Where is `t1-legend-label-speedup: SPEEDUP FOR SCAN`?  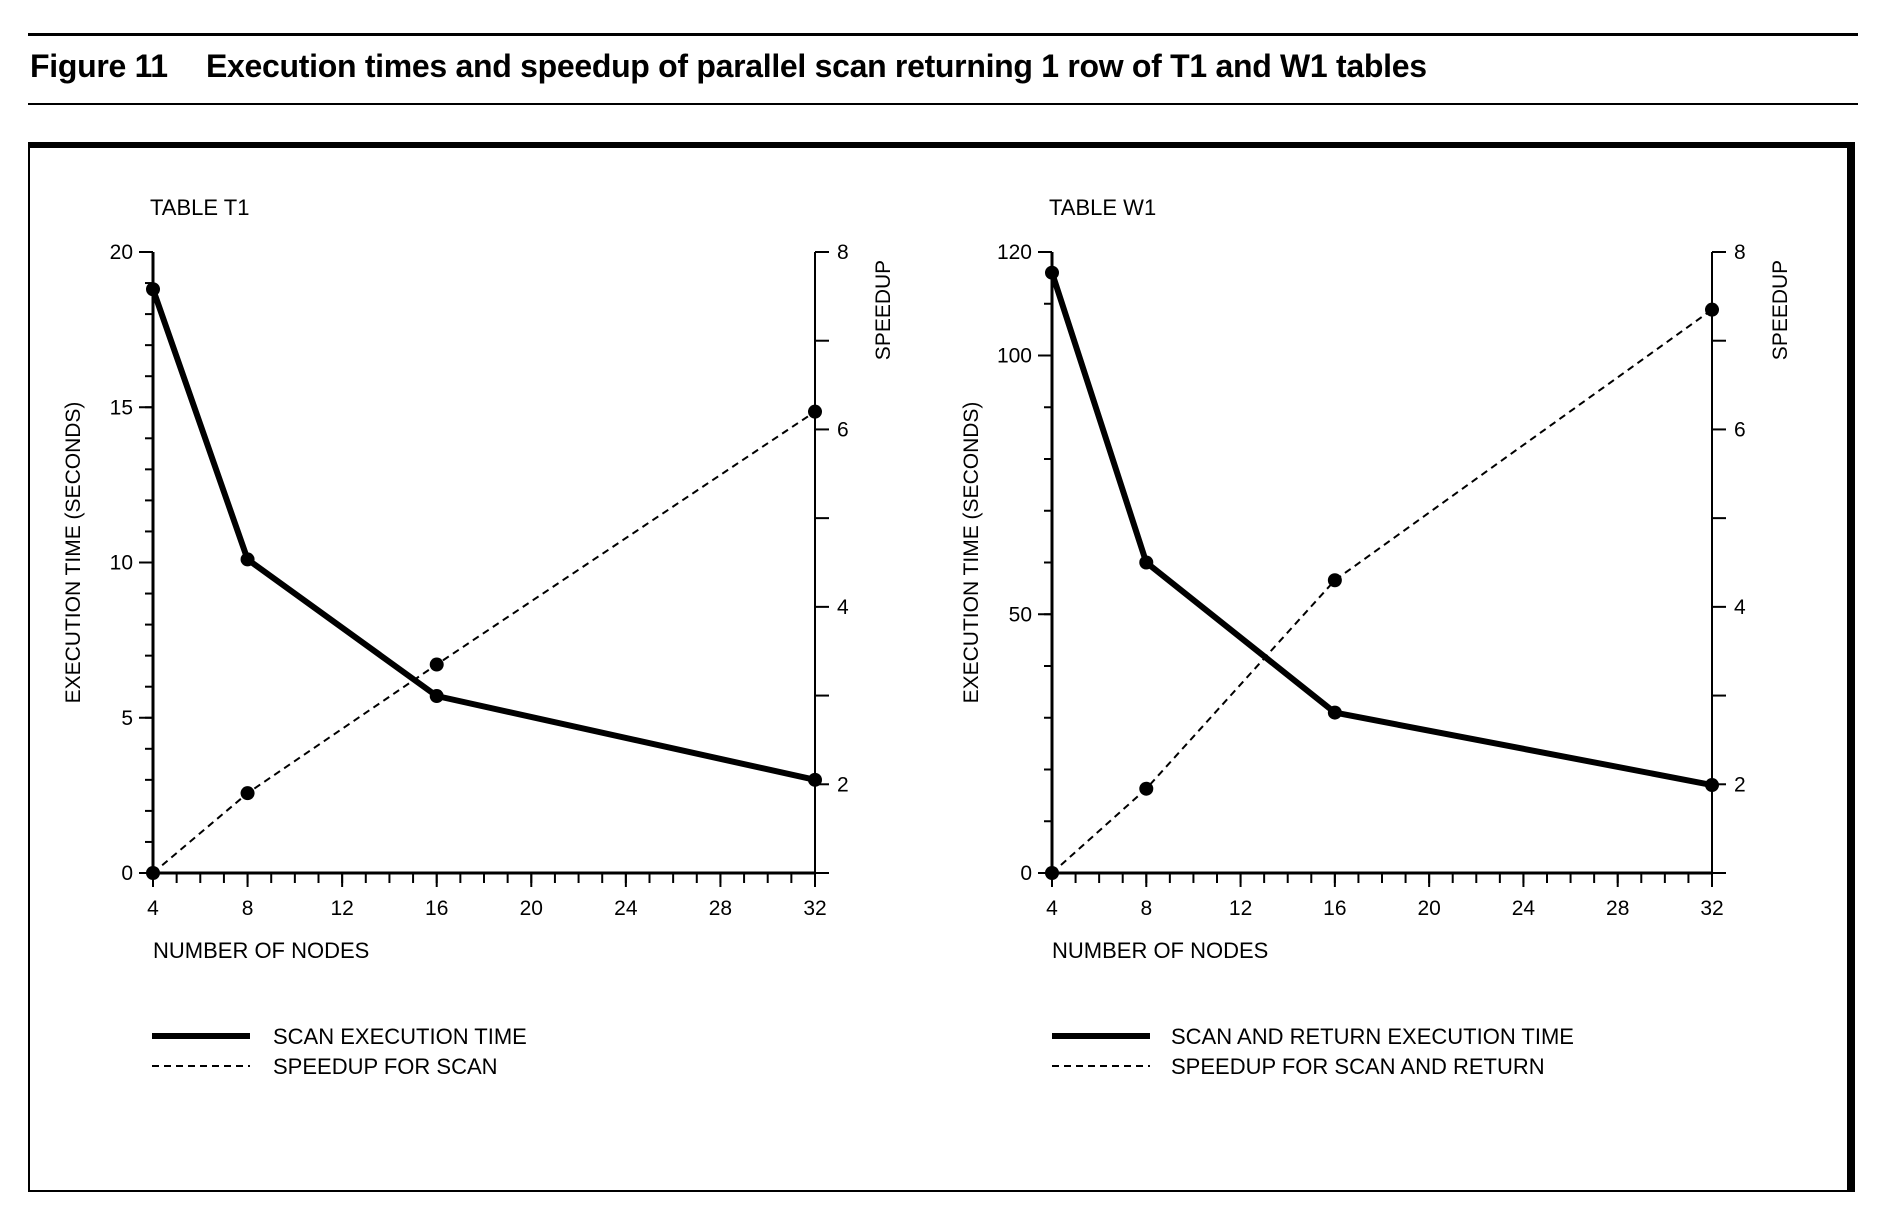
t1-legend-label-speedup: SPEEDUP FOR SCAN is located at coordinates (385, 1066).